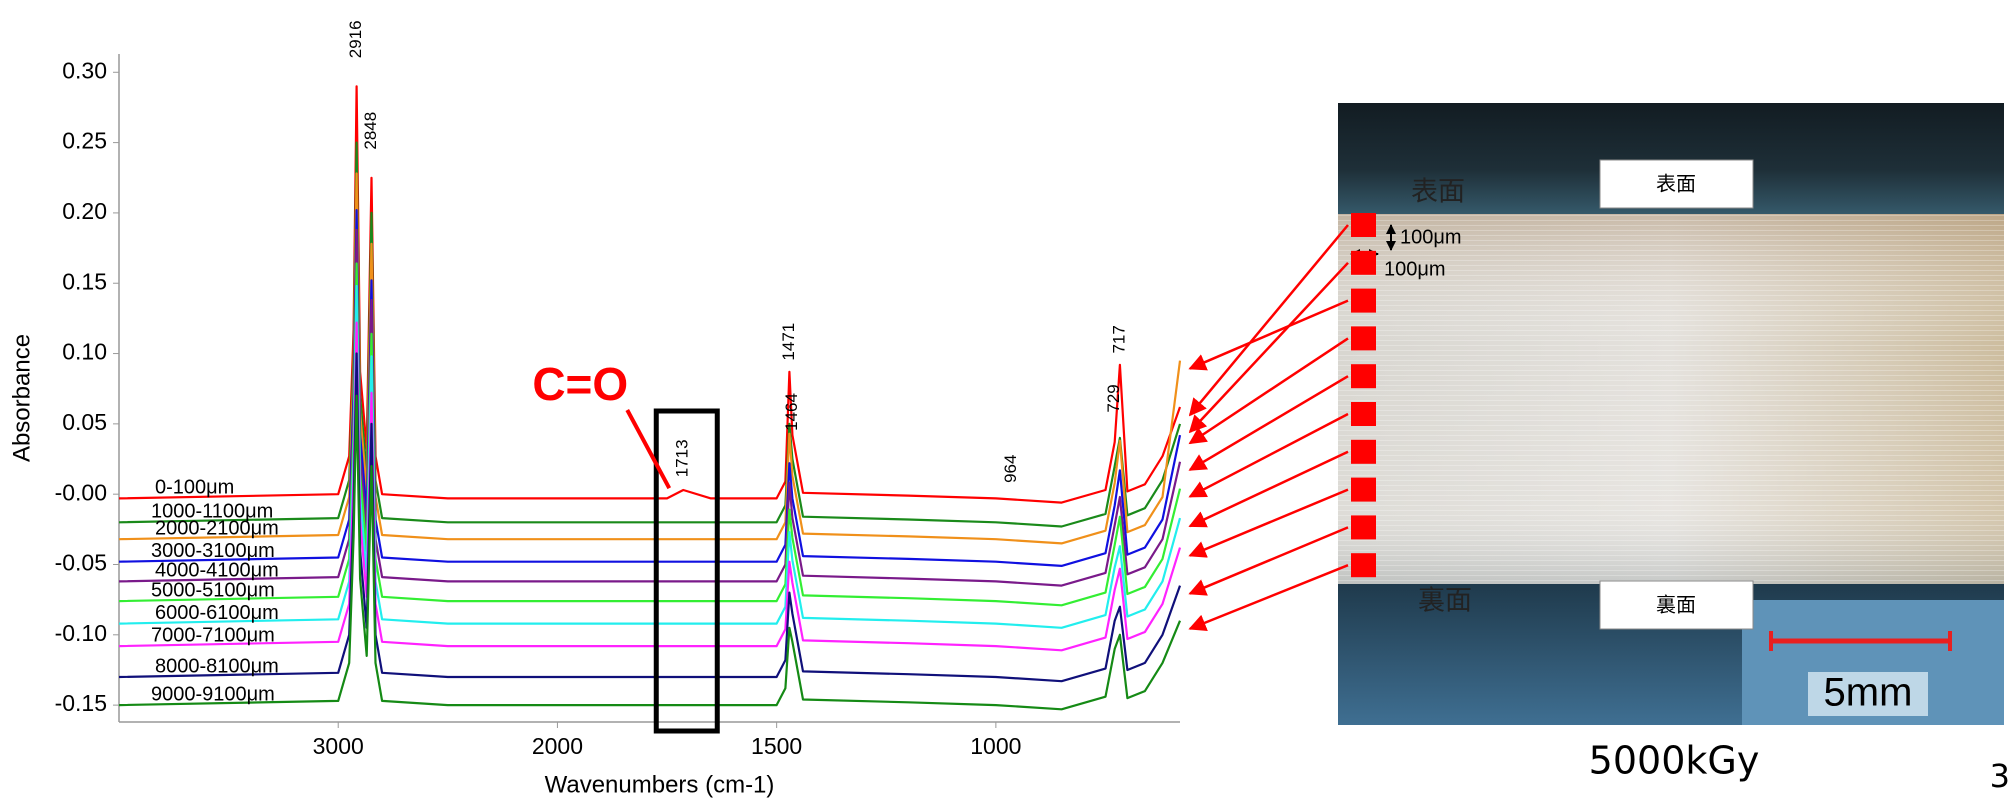 The image size is (2012, 801). Describe the element at coordinates (212, 512) in the screenshot. I see `series-label: 1000-1100μm` at that location.